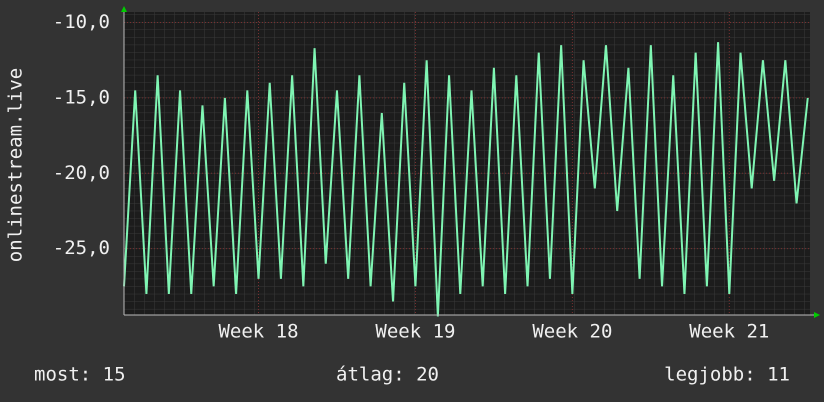 This screenshot has height=402, width=824. I want to click on y-arrow, so click(124, 9).